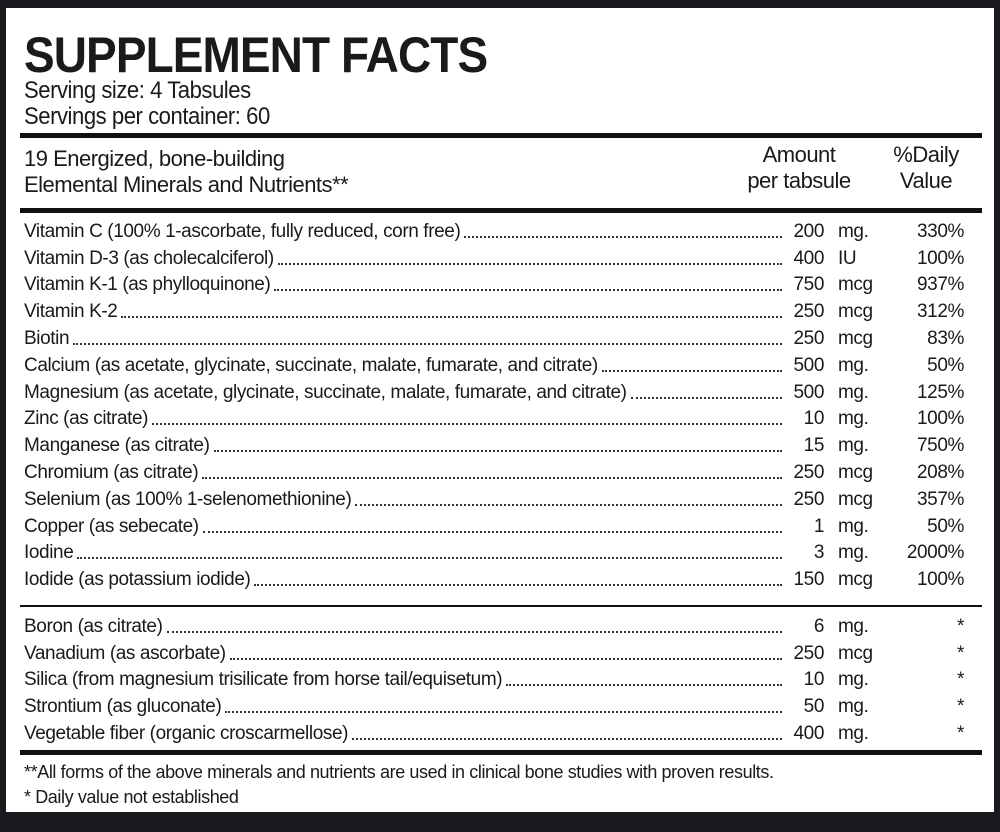 This screenshot has height=832, width=1000. Describe the element at coordinates (494, 624) in the screenshot. I see `nutrient-row: Boron (as citrate) 6 mg. *` at that location.